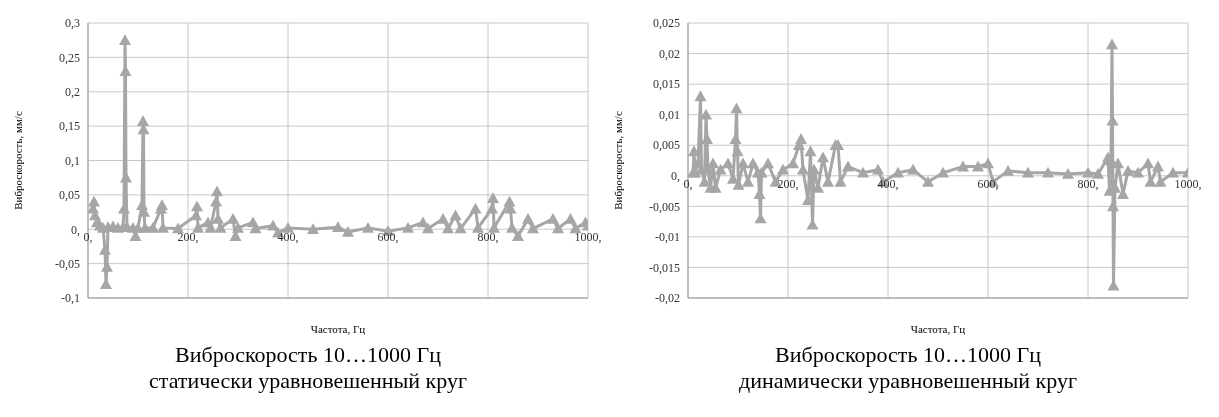 The width and height of the screenshot is (1219, 417). What do you see at coordinates (666, 145) in the screenshot?
I see `y-tick-label: 0,005` at bounding box center [666, 145].